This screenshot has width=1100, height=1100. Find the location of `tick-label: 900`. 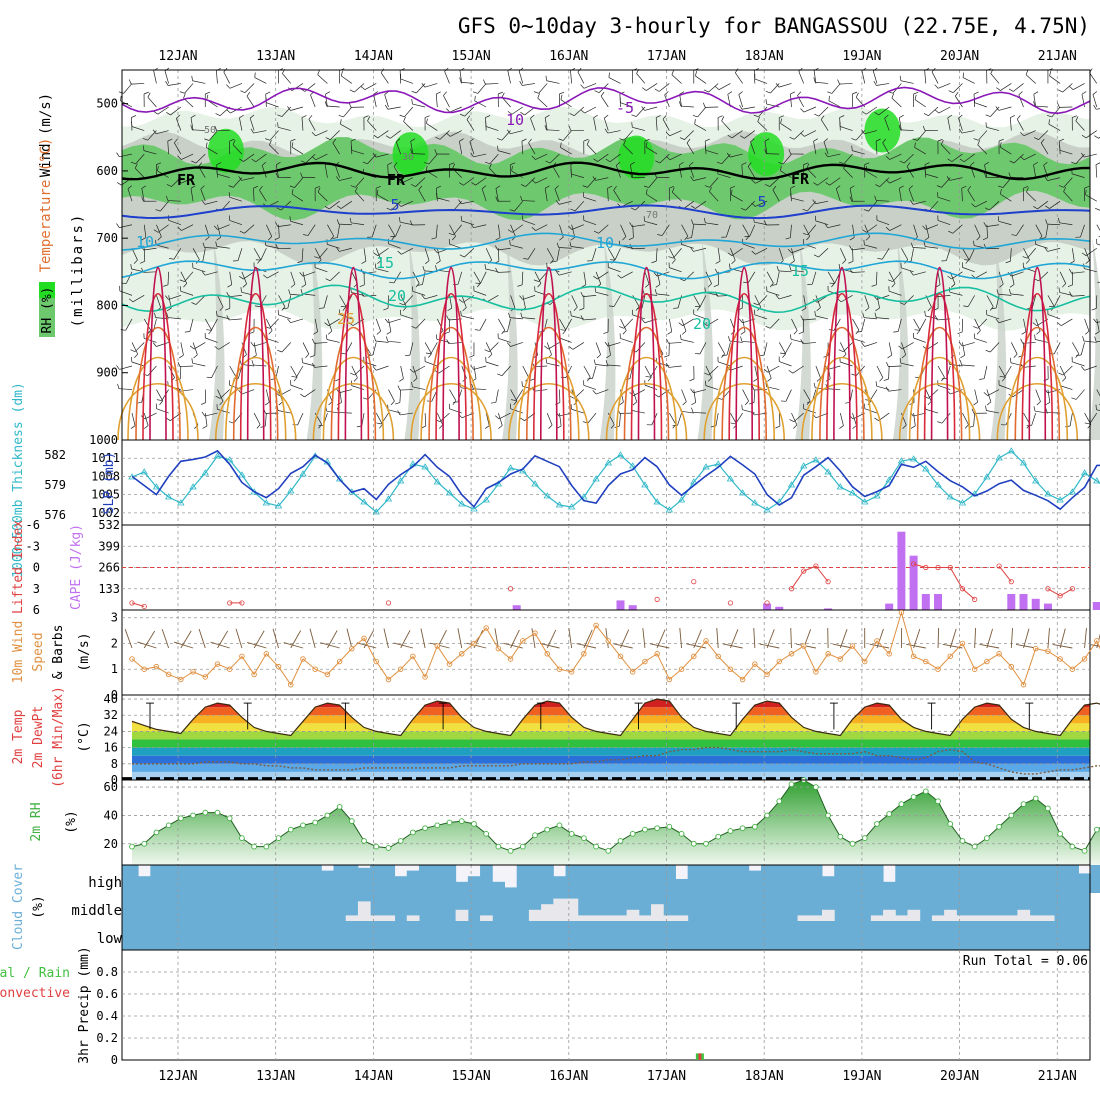

tick-label: 900 is located at coordinates (107, 373).